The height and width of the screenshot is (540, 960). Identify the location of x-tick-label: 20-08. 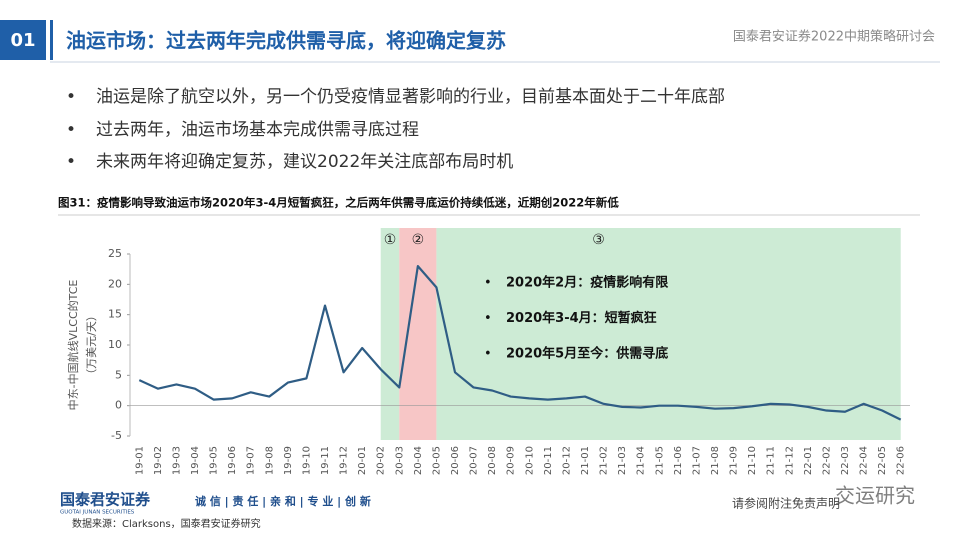
(492, 460).